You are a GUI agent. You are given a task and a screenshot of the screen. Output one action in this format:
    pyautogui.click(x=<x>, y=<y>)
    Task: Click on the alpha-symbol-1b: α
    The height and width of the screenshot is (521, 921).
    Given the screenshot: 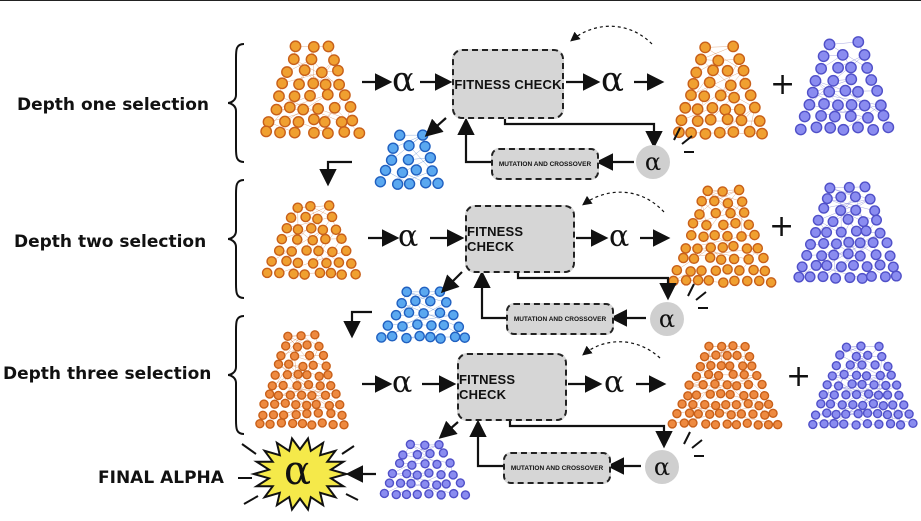 What is the action you would take?
    pyautogui.click(x=612, y=80)
    